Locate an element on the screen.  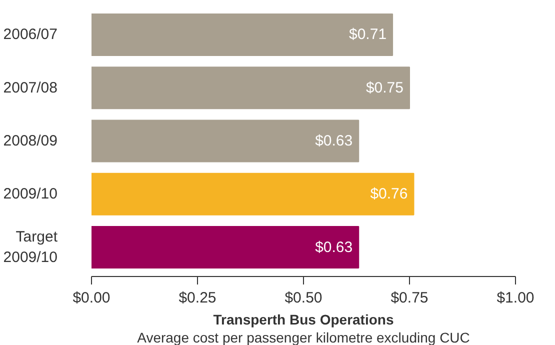
data-label: $0.75 is located at coordinates (385, 87).